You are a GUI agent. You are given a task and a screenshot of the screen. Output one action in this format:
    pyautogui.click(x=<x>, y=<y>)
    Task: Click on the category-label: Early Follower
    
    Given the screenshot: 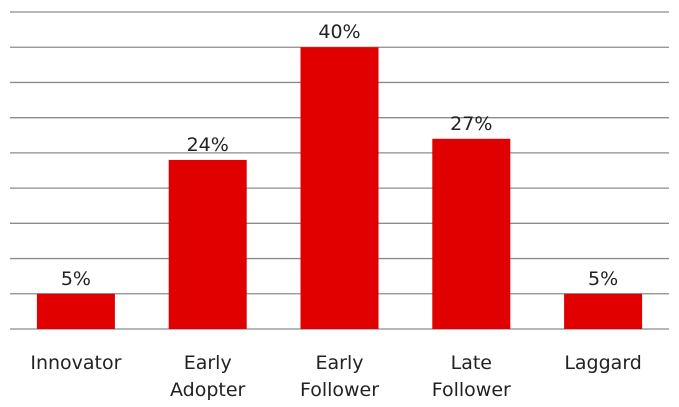 What is the action you would take?
    pyautogui.click(x=339, y=376)
    